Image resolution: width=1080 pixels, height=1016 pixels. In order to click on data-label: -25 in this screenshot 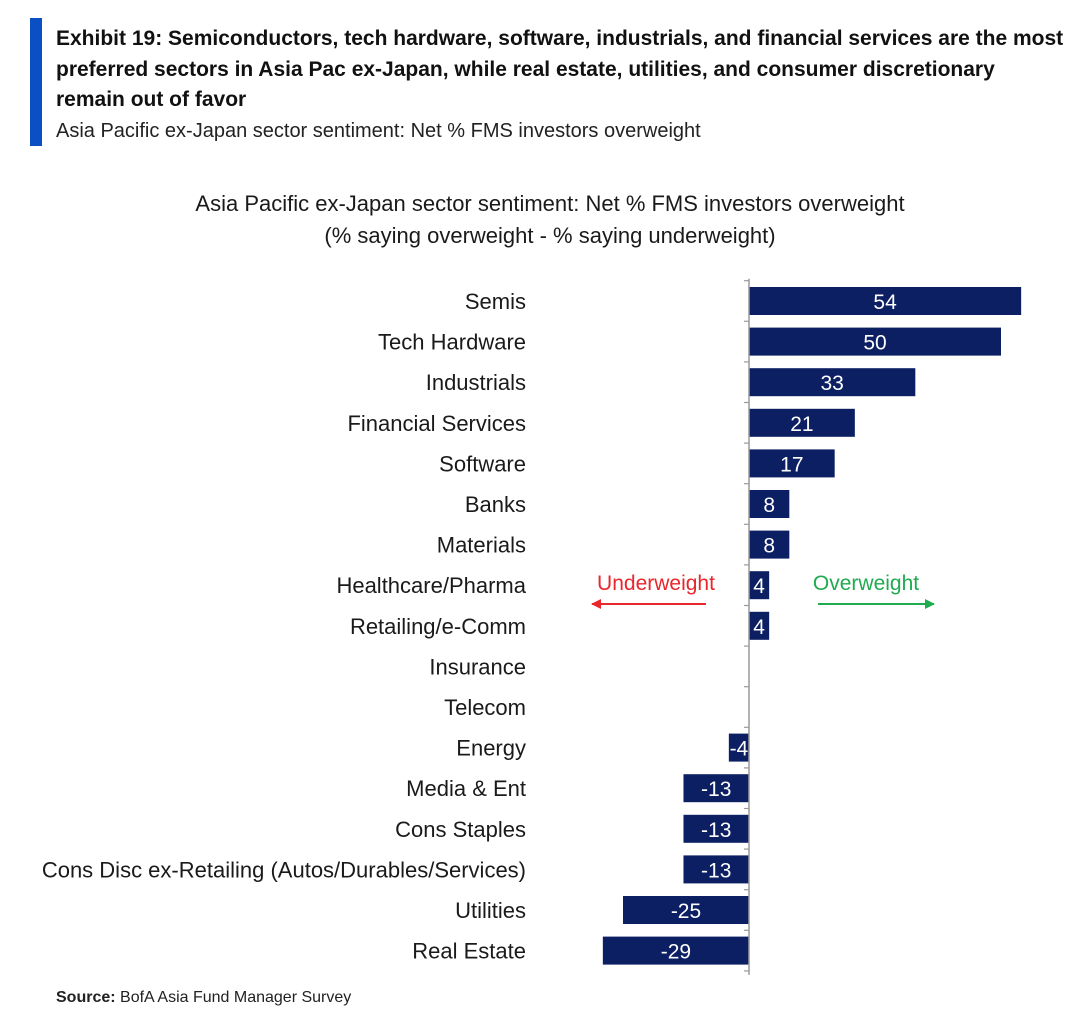, I will do `click(686, 911)`.